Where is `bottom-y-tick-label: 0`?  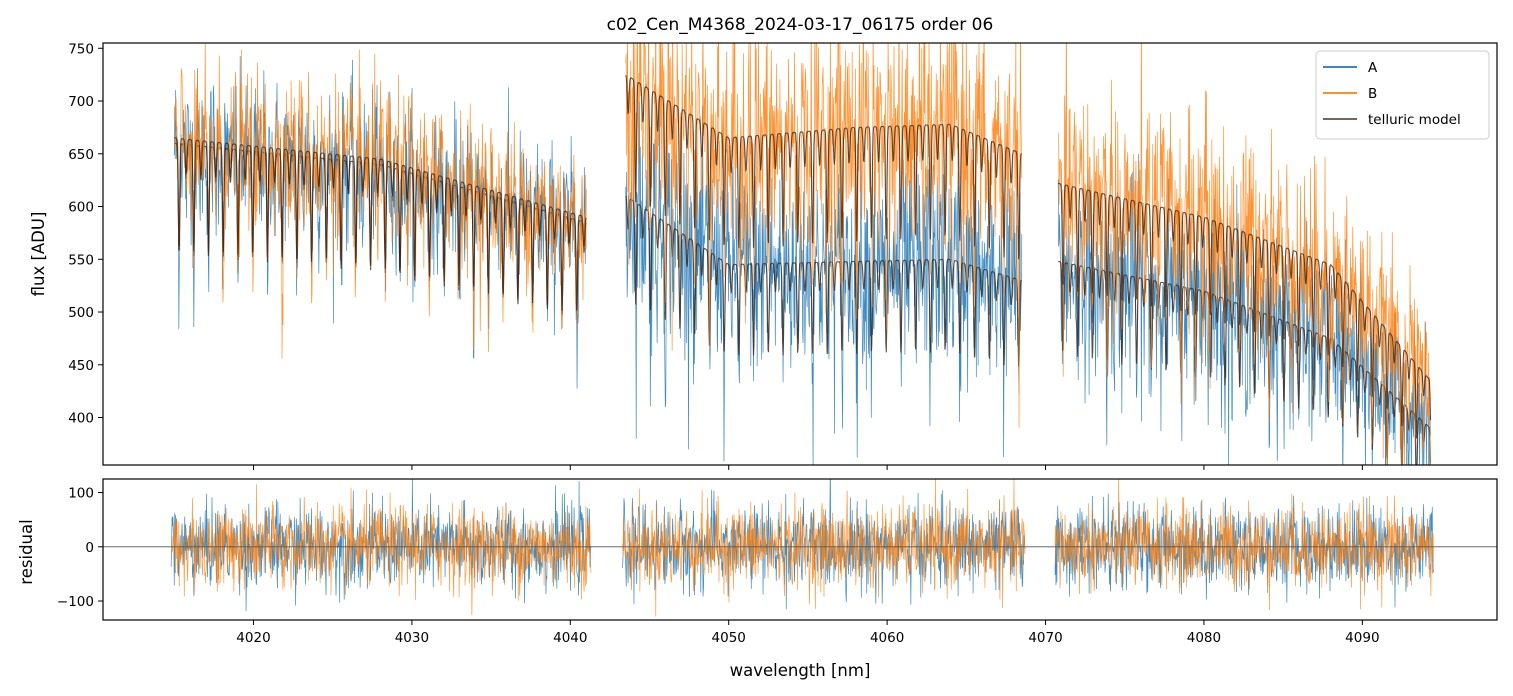
bottom-y-tick-label: 0 is located at coordinates (89, 548).